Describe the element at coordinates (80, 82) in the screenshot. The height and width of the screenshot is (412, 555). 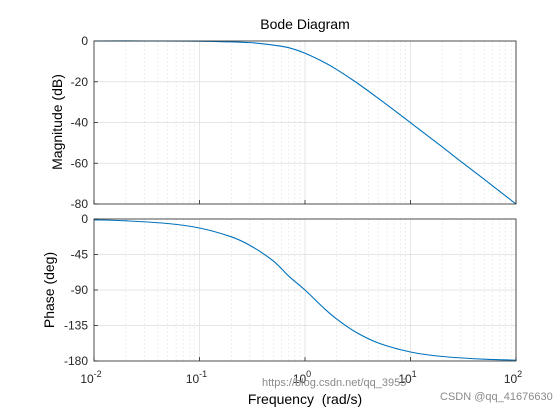
I see `magnitude-y-tick-label: -20` at that location.